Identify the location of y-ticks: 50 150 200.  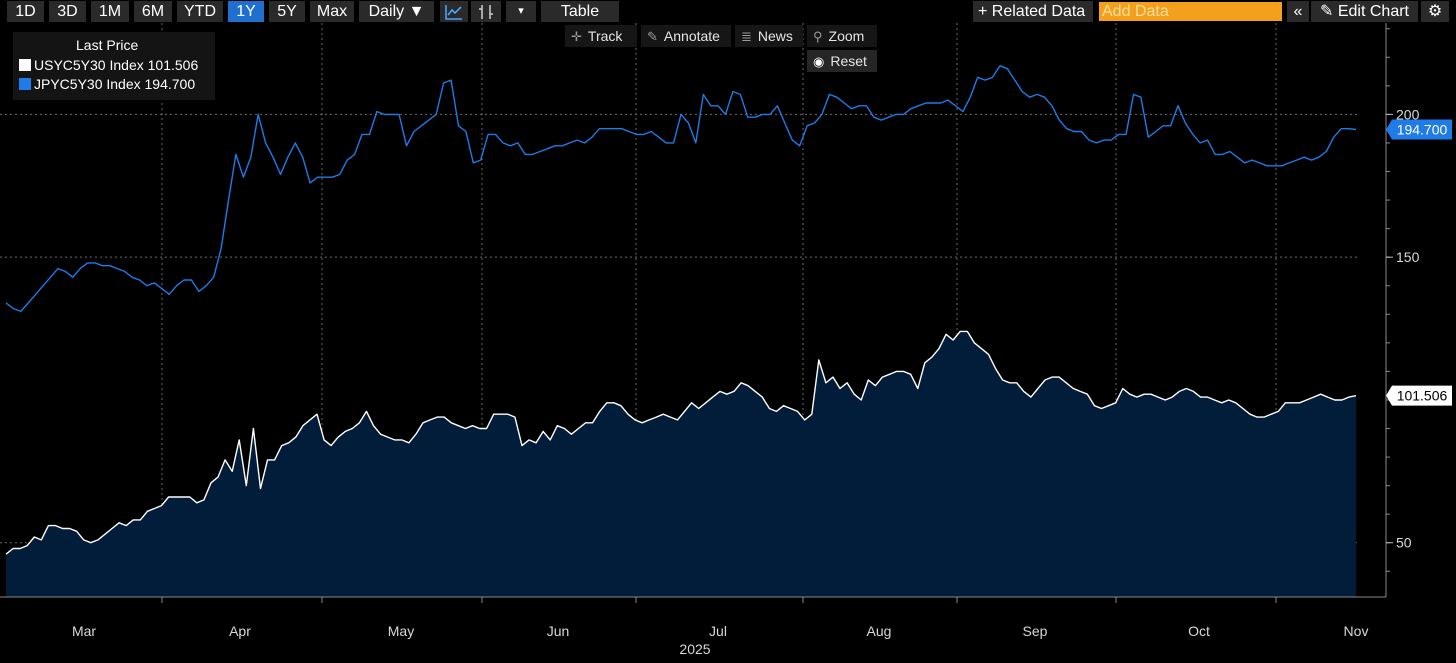
(1403, 300).